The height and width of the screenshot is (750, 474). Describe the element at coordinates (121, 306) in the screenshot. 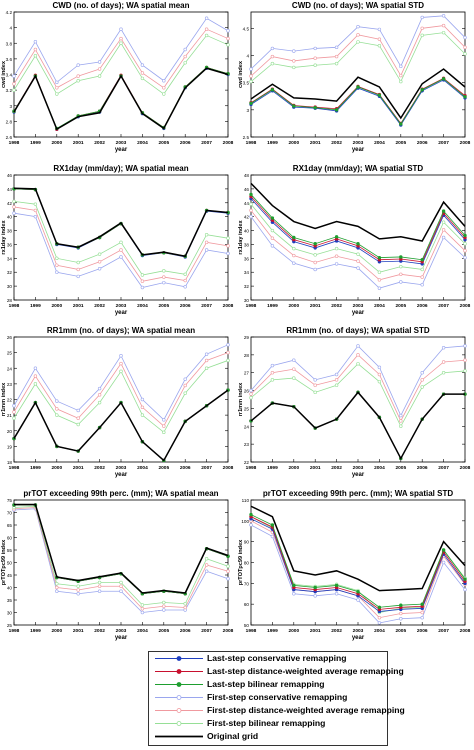

I see `x-tick-label: 2003` at that location.